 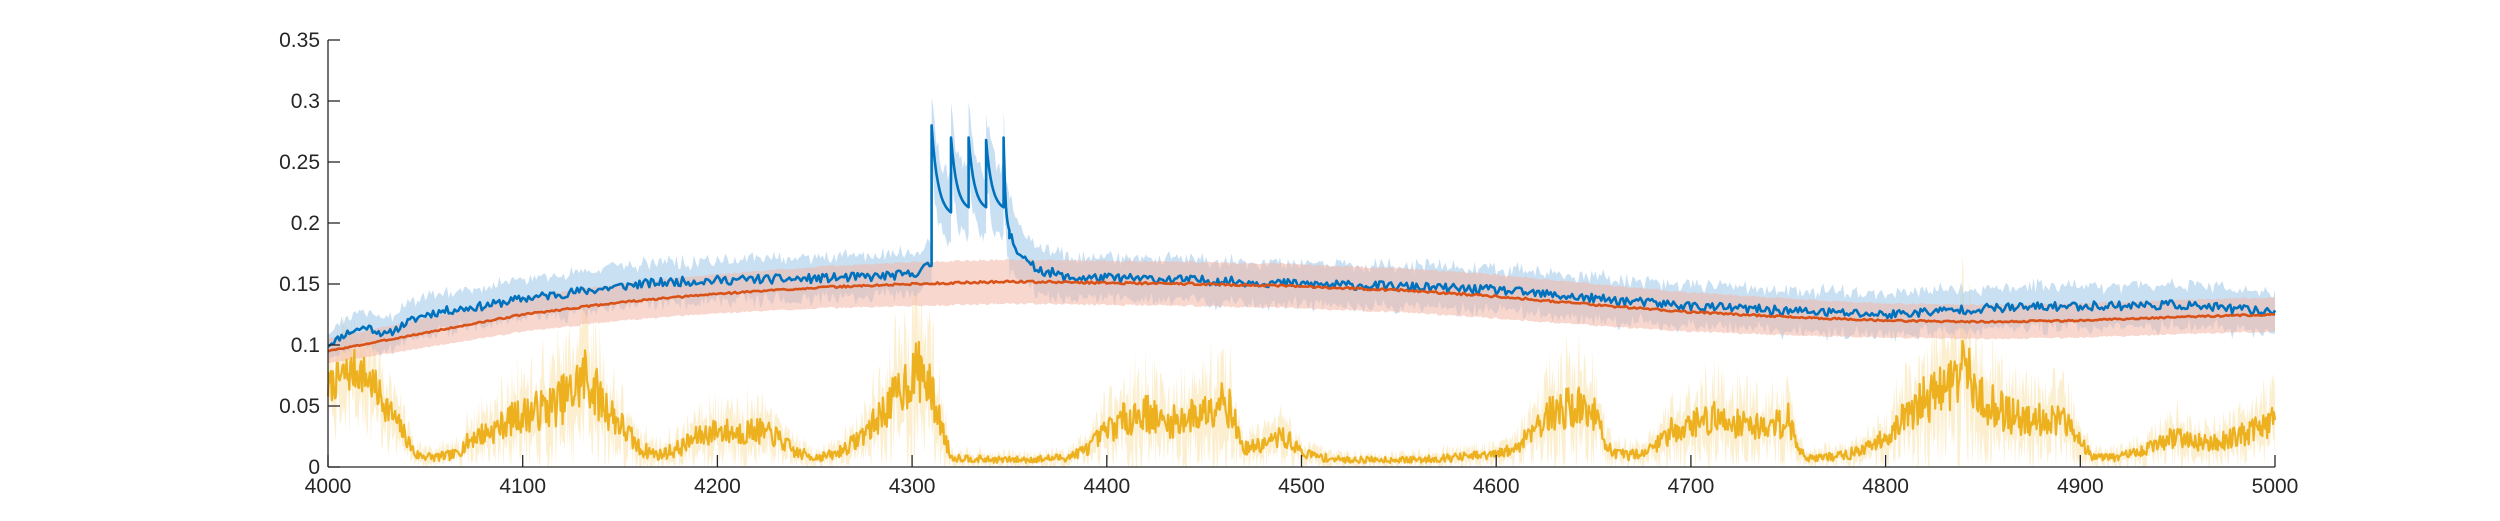 I want to click on x-tick-label: 4900, so click(x=2080, y=486).